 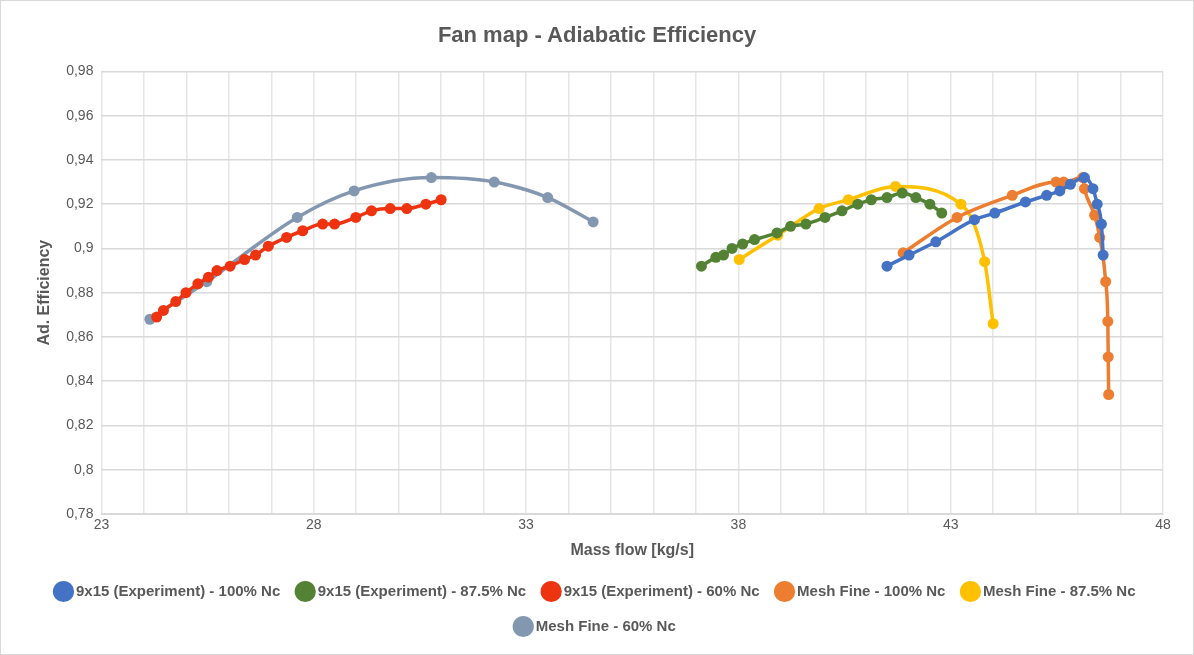 I want to click on x-tick-label: 28, so click(x=313, y=524).